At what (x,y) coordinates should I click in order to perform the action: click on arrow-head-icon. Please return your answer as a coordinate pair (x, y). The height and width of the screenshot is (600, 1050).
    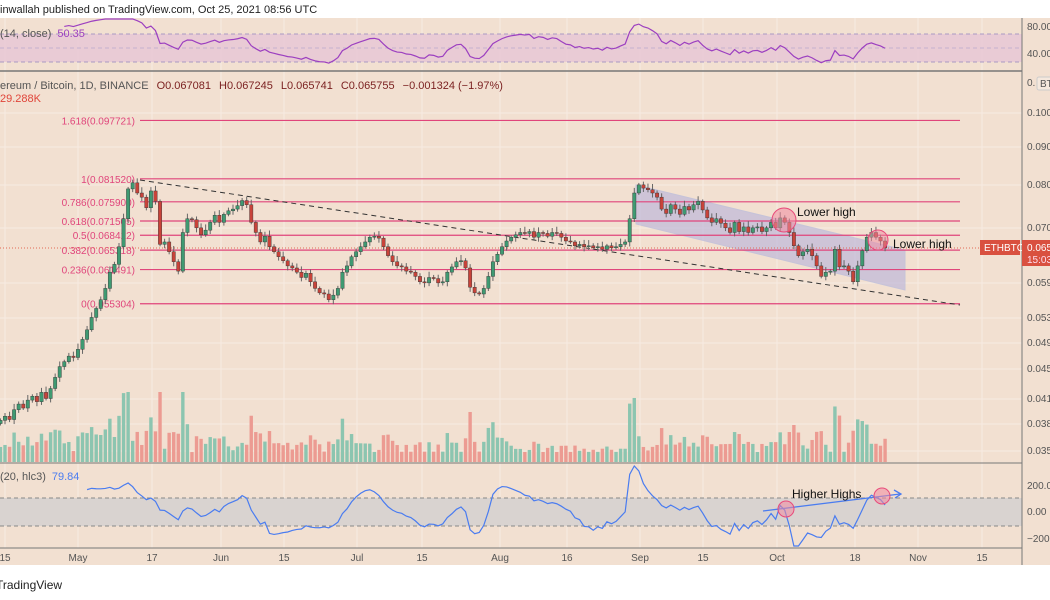
    Looking at the image, I should click on (898, 494).